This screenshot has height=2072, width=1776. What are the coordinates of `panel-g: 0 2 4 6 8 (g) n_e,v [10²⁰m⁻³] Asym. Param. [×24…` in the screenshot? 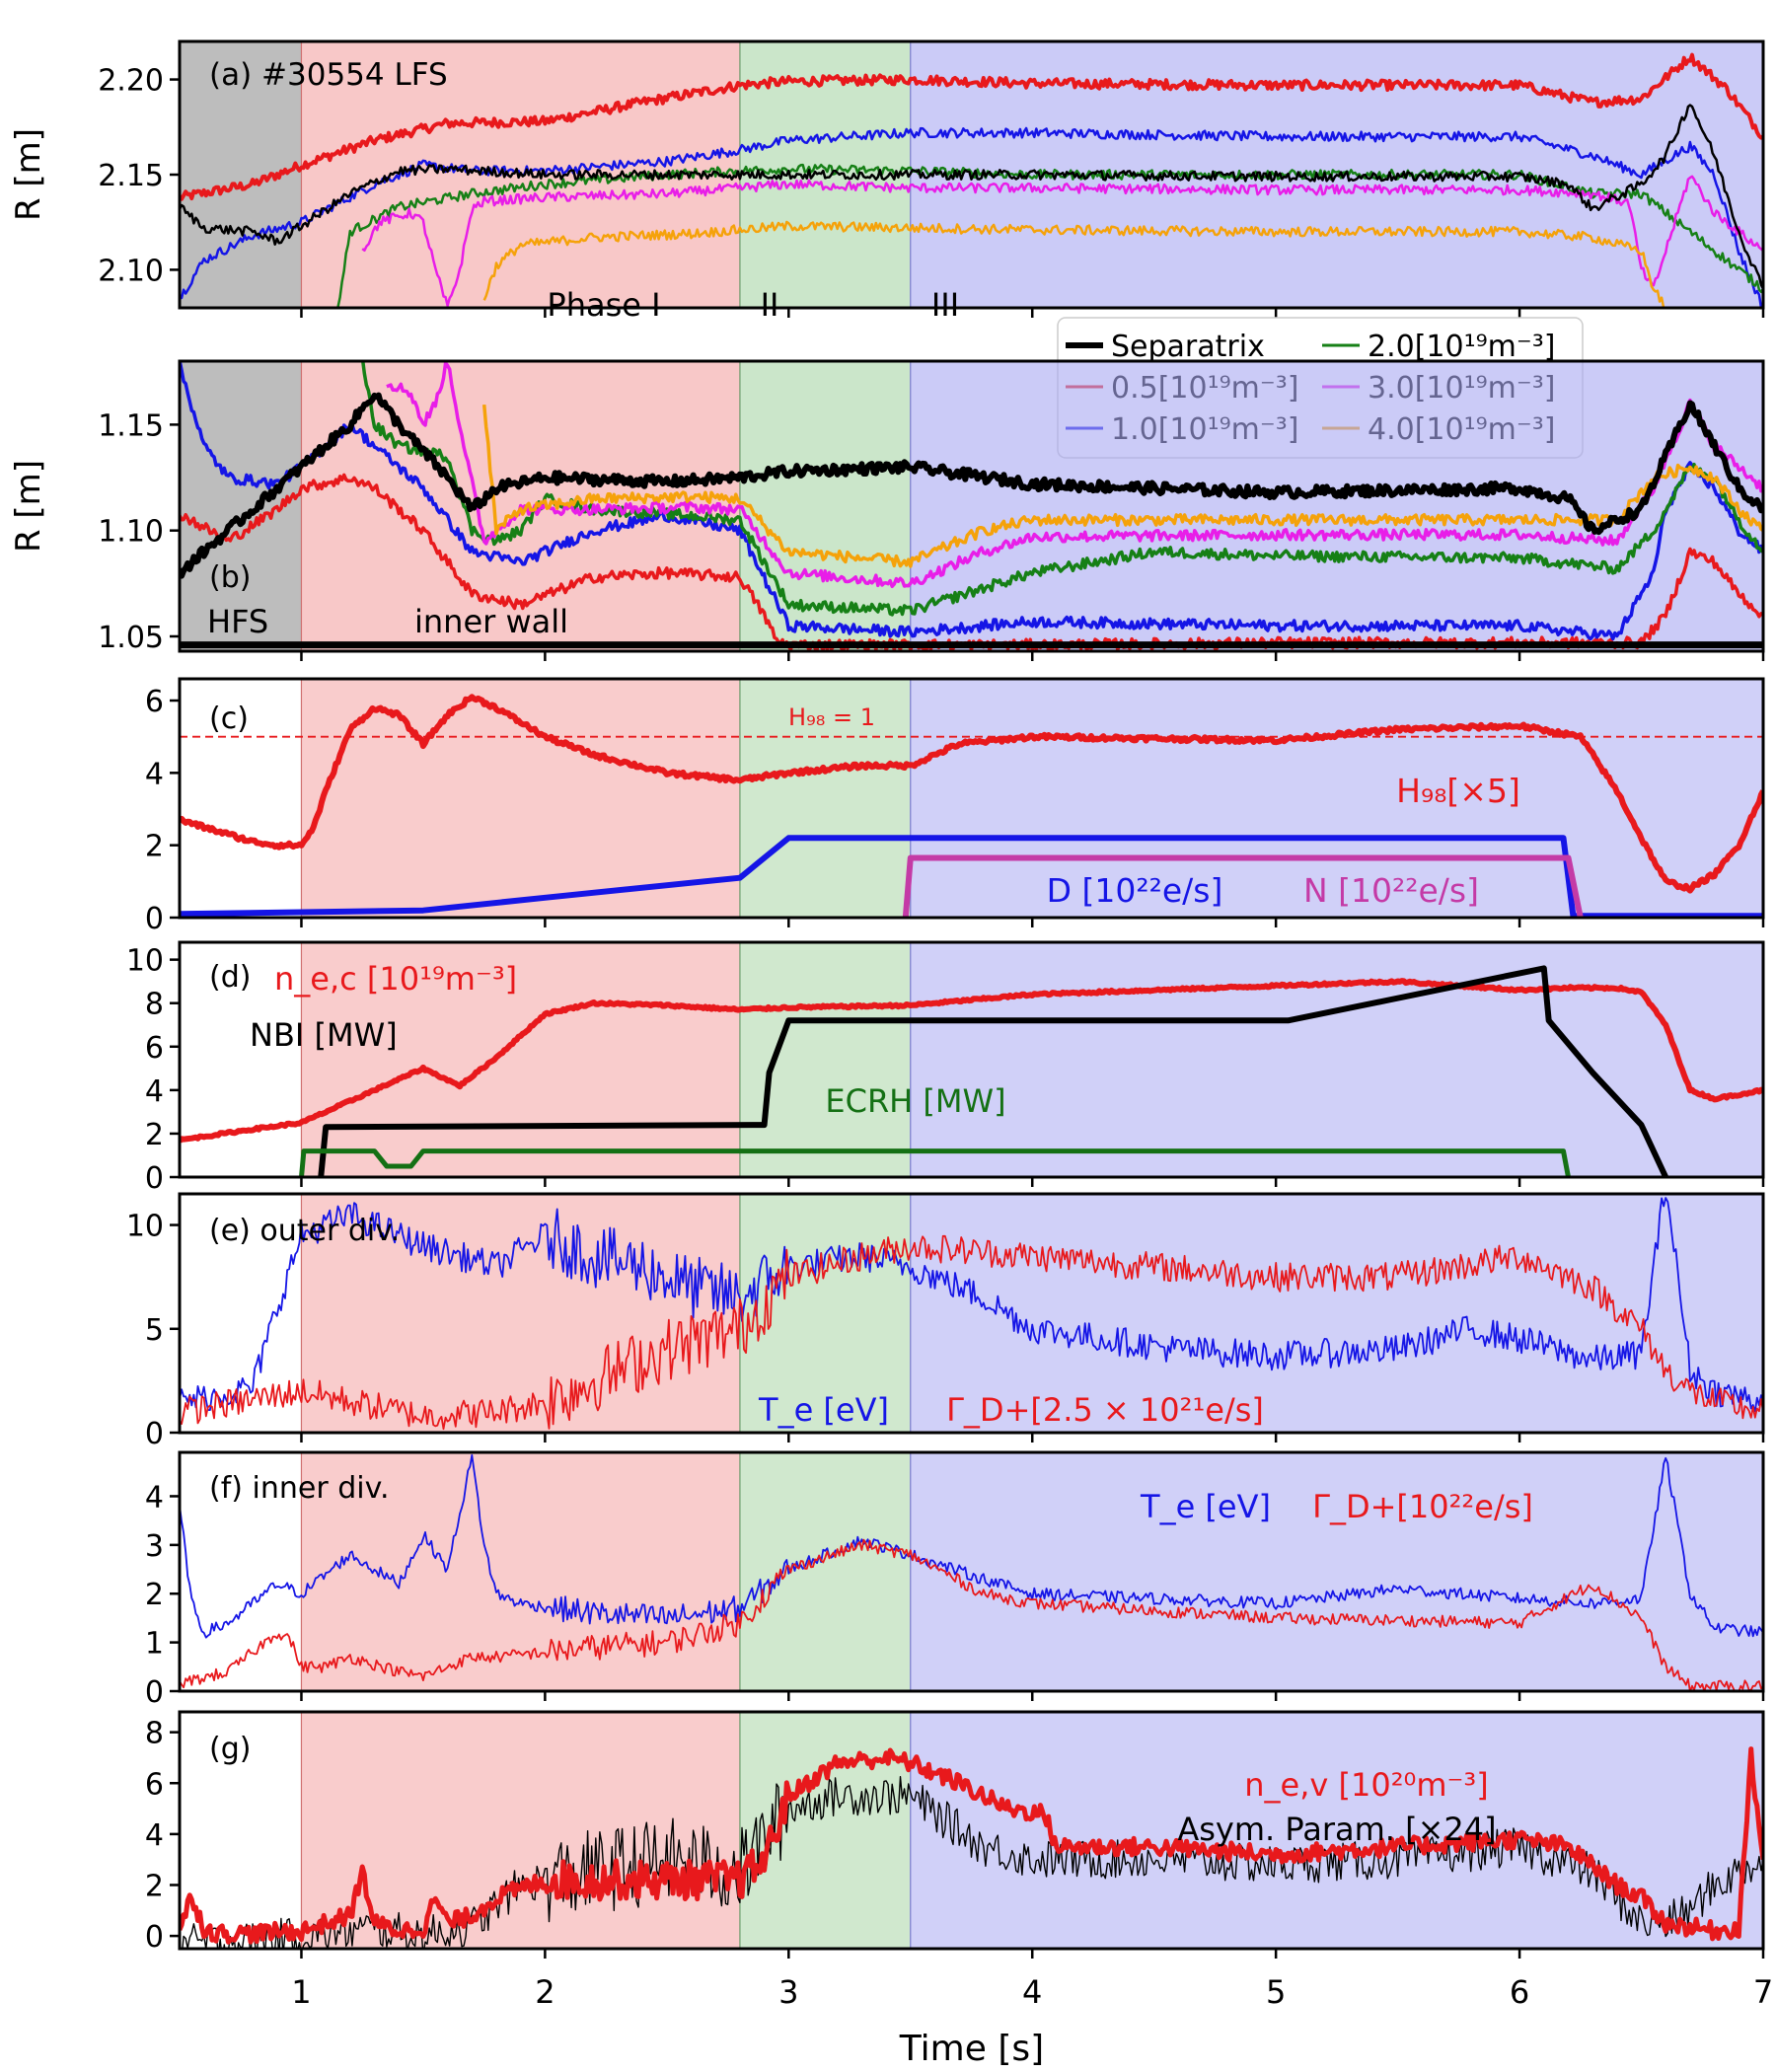 It's located at (955, 1835).